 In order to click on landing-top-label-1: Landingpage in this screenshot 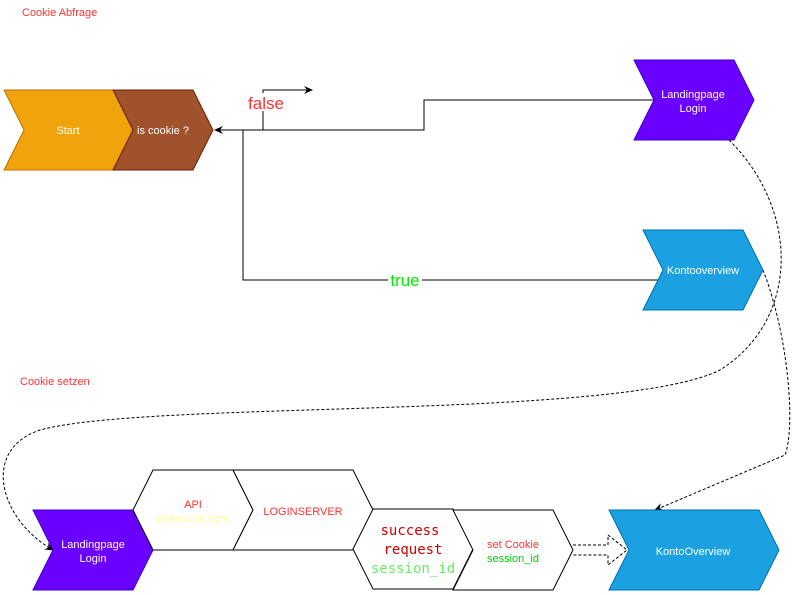, I will do `click(693, 95)`.